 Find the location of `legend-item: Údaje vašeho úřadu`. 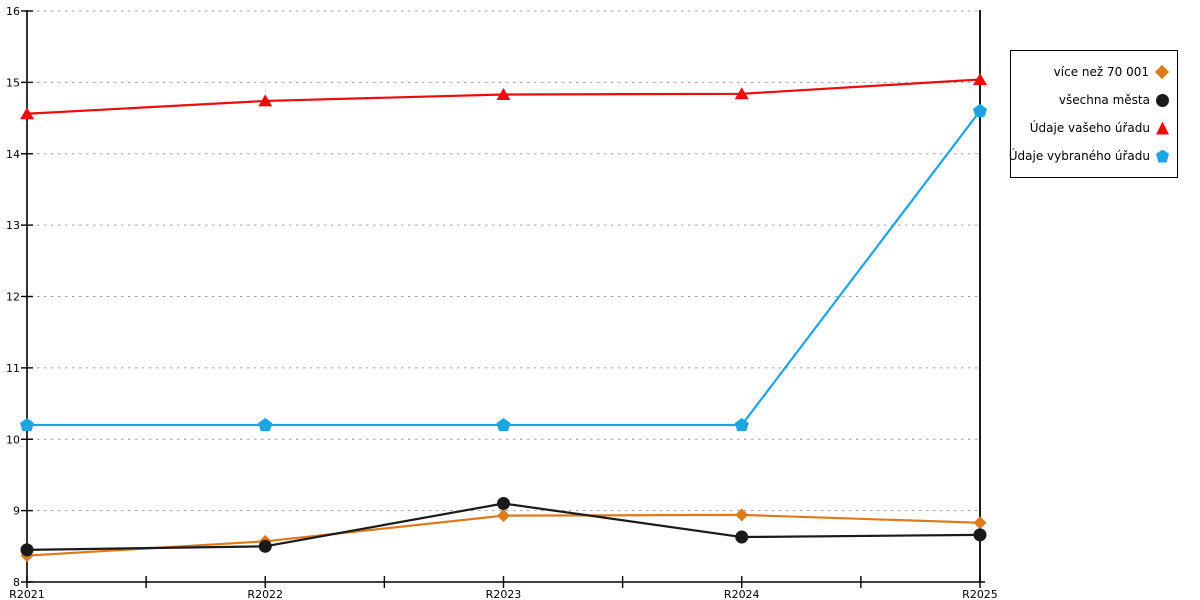

legend-item: Údaje vašeho úřadu is located at coordinates (1094, 128).